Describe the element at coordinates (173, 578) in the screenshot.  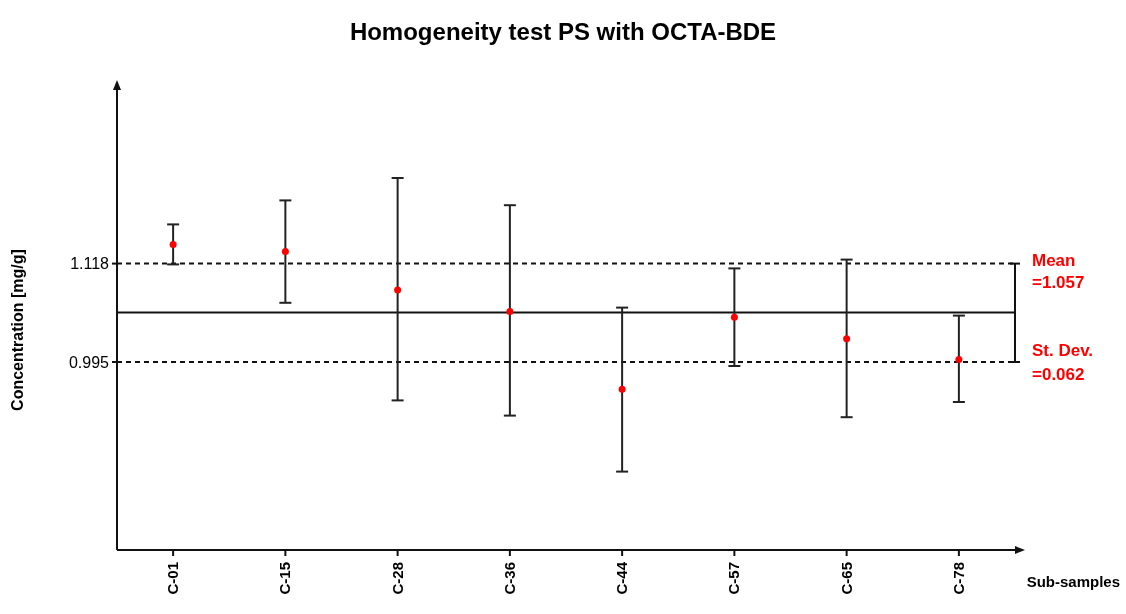
I see `x-tick-label: C-01` at that location.